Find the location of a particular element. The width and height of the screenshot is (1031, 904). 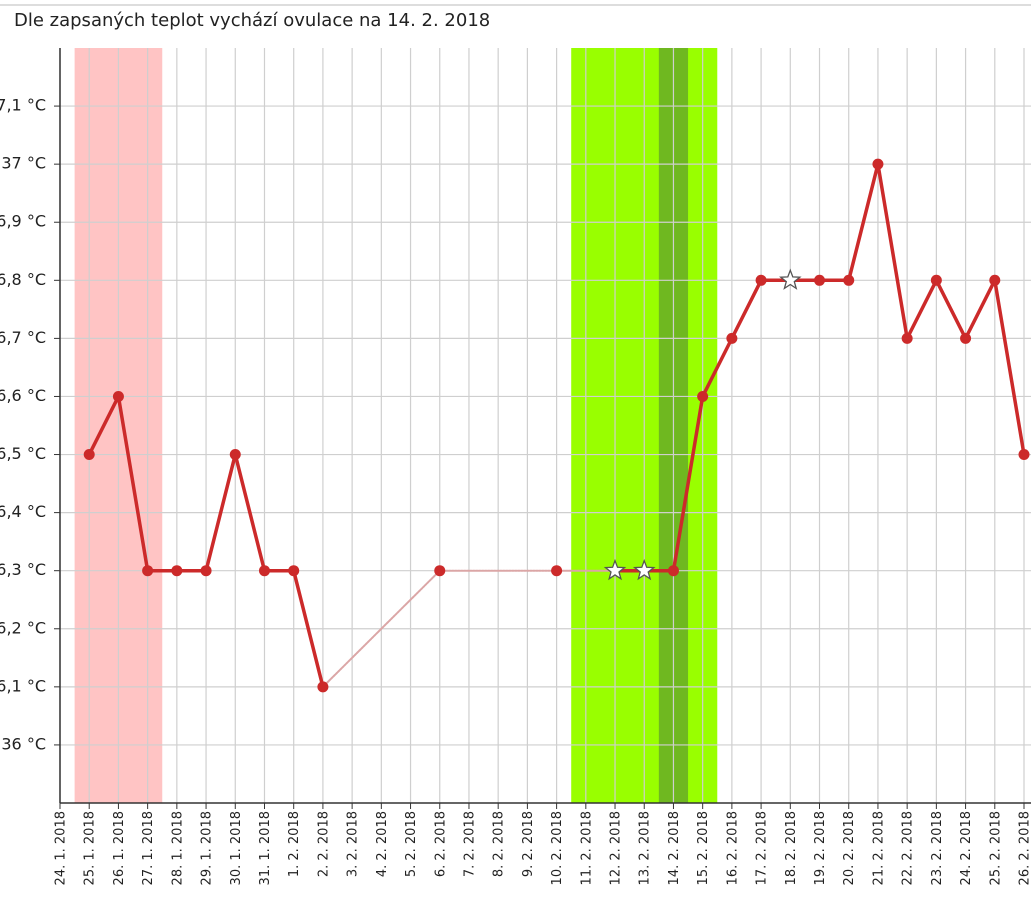

x-tick-label: 10. 2. 2018 is located at coordinates (557, 848).